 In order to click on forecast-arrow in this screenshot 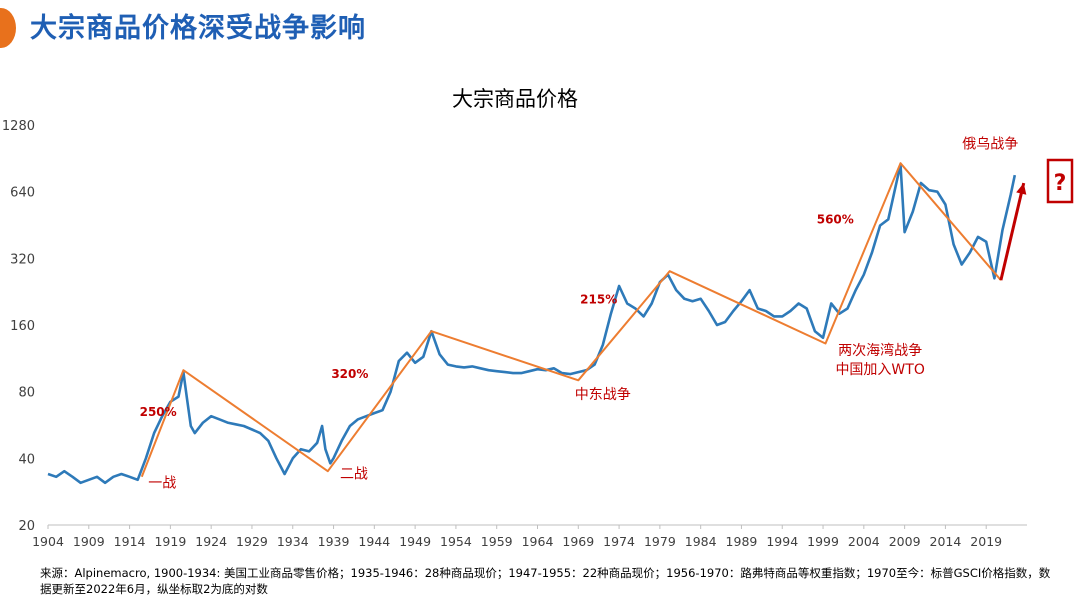, I will do `click(1013, 231)`.